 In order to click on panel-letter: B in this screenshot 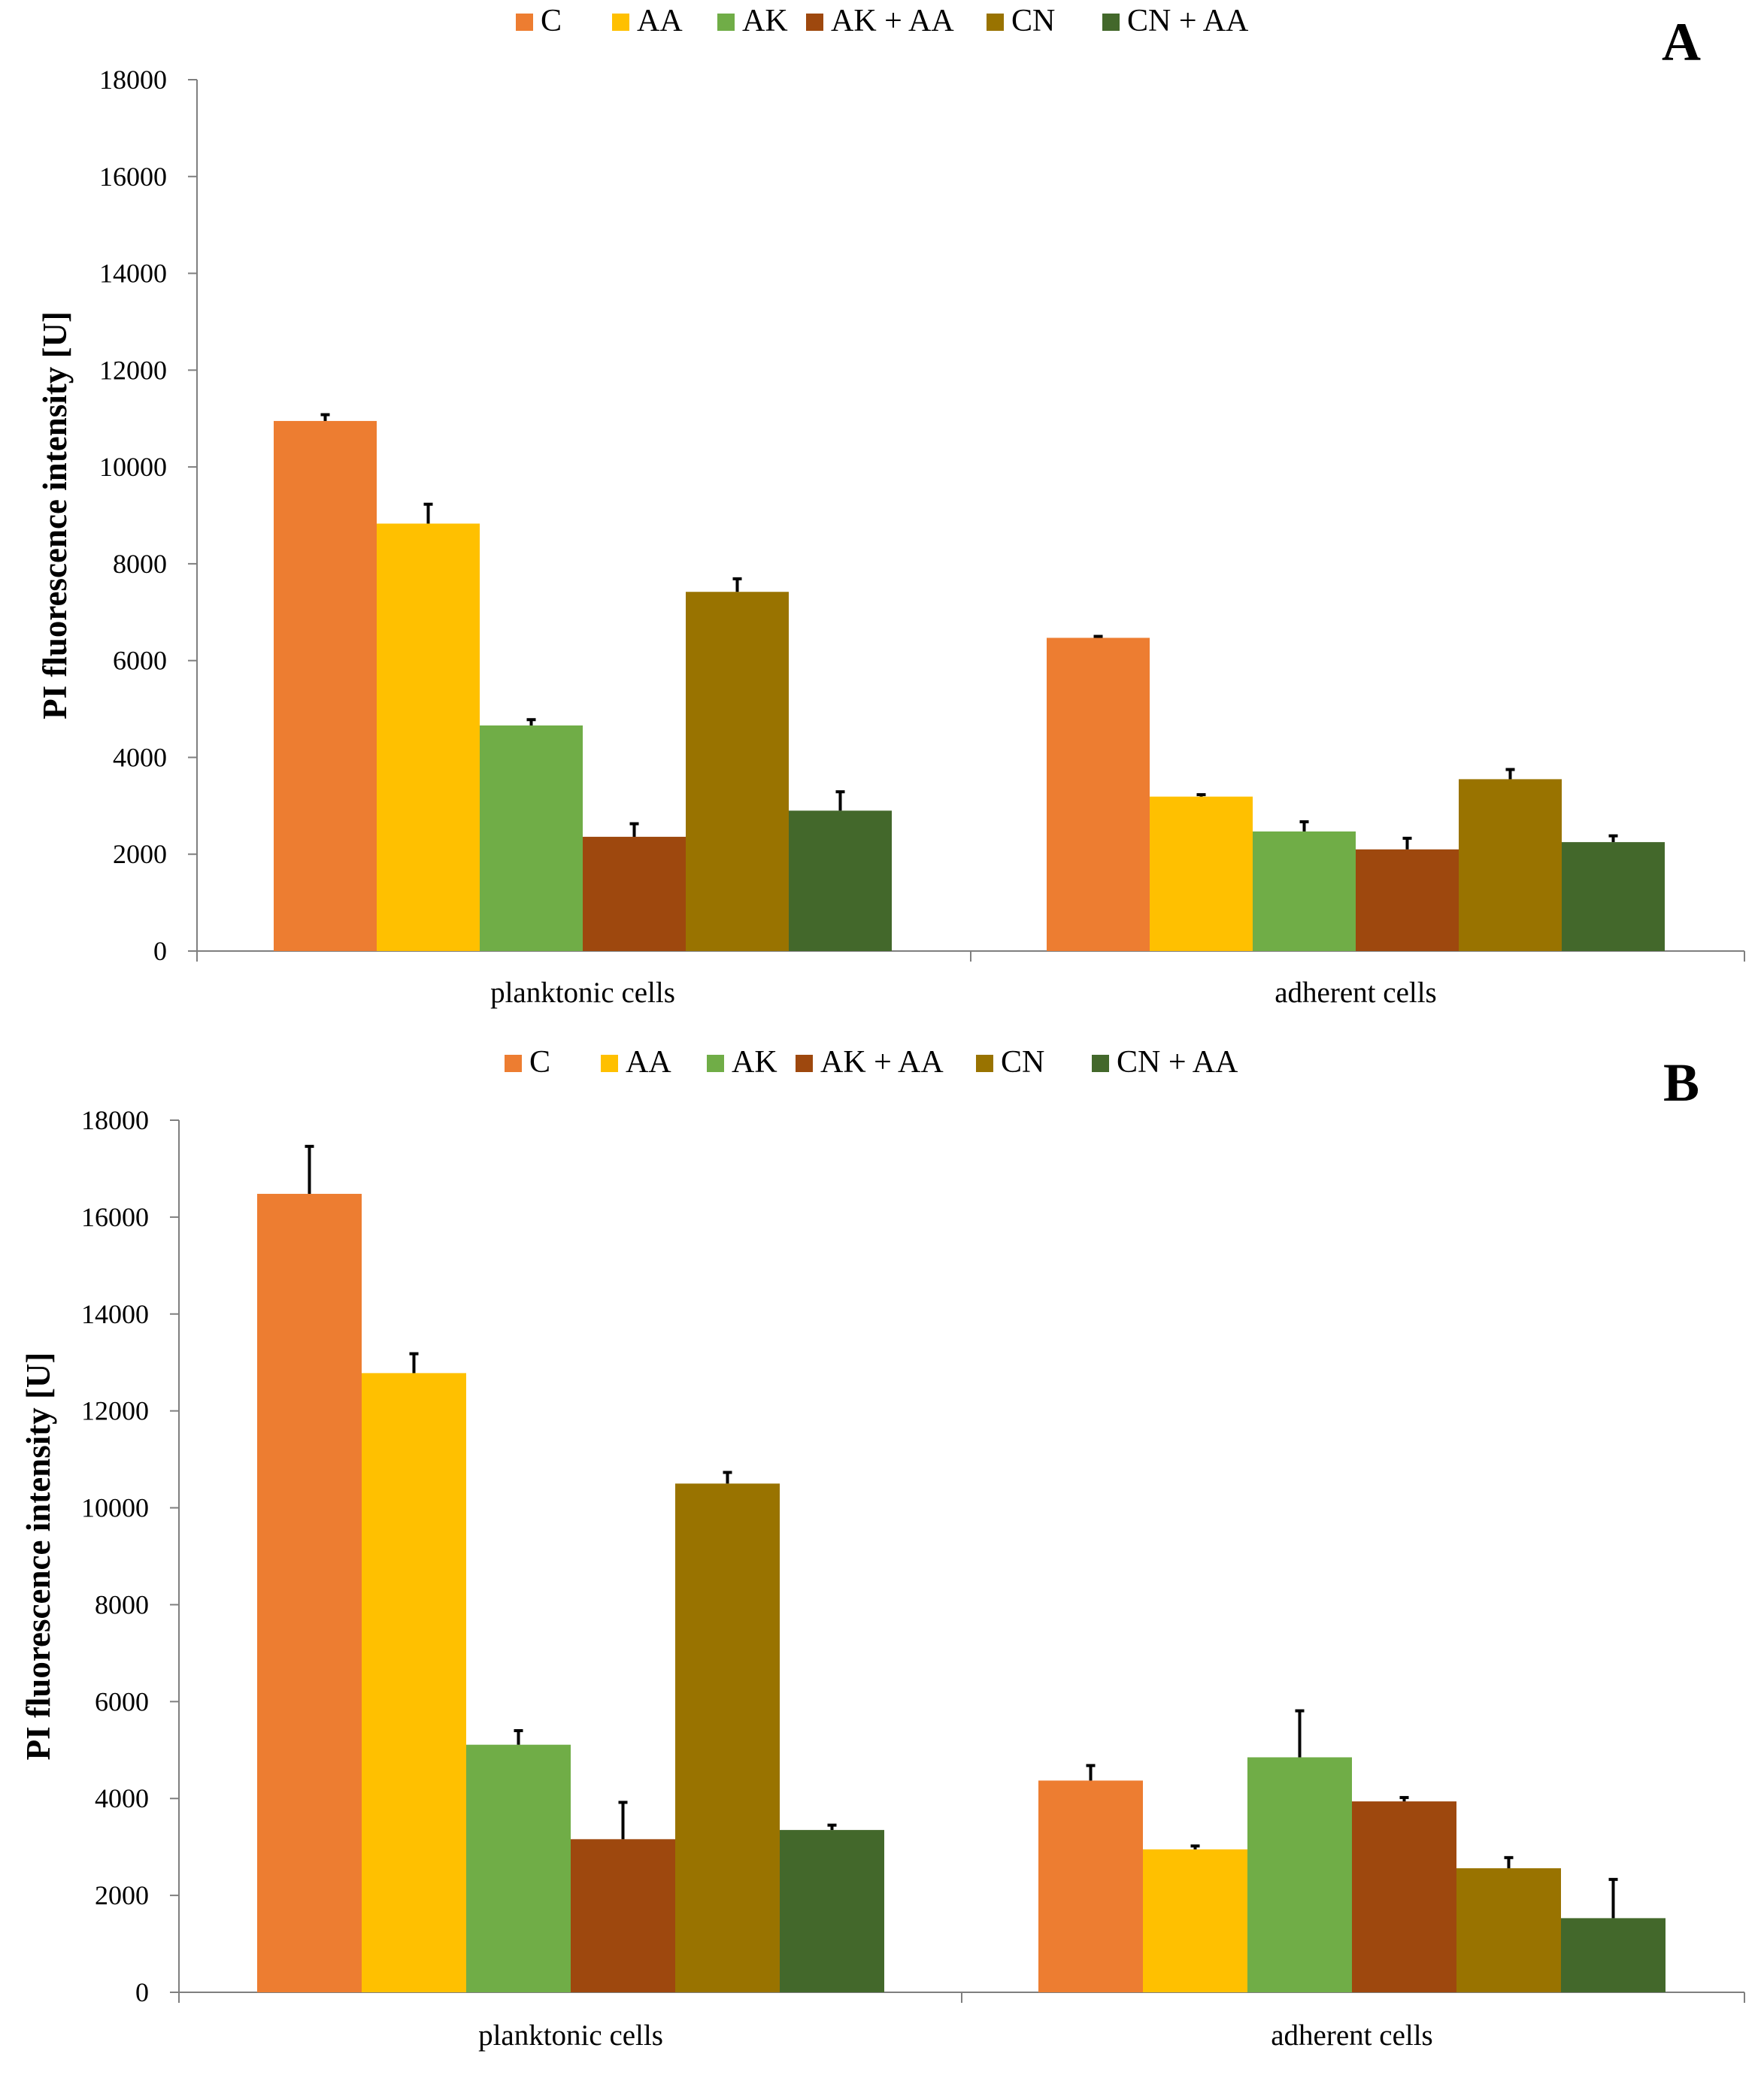, I will do `click(1681, 1083)`.